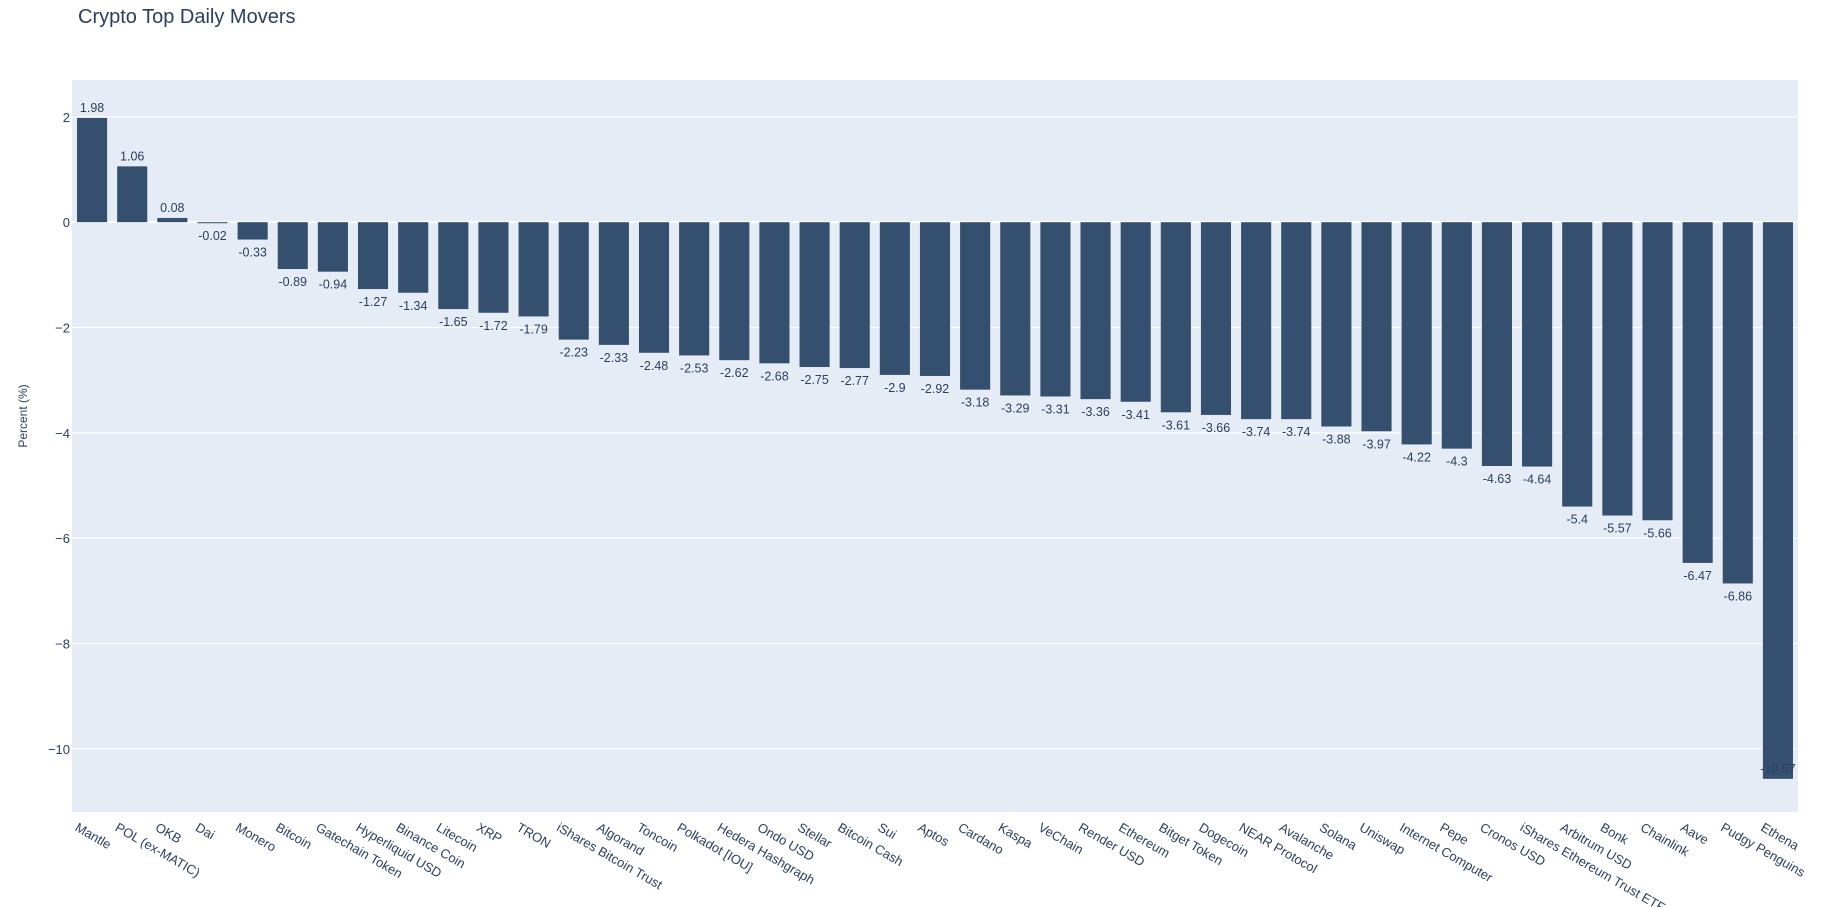  What do you see at coordinates (1497, 479) in the screenshot?
I see `data-label: -4.63` at bounding box center [1497, 479].